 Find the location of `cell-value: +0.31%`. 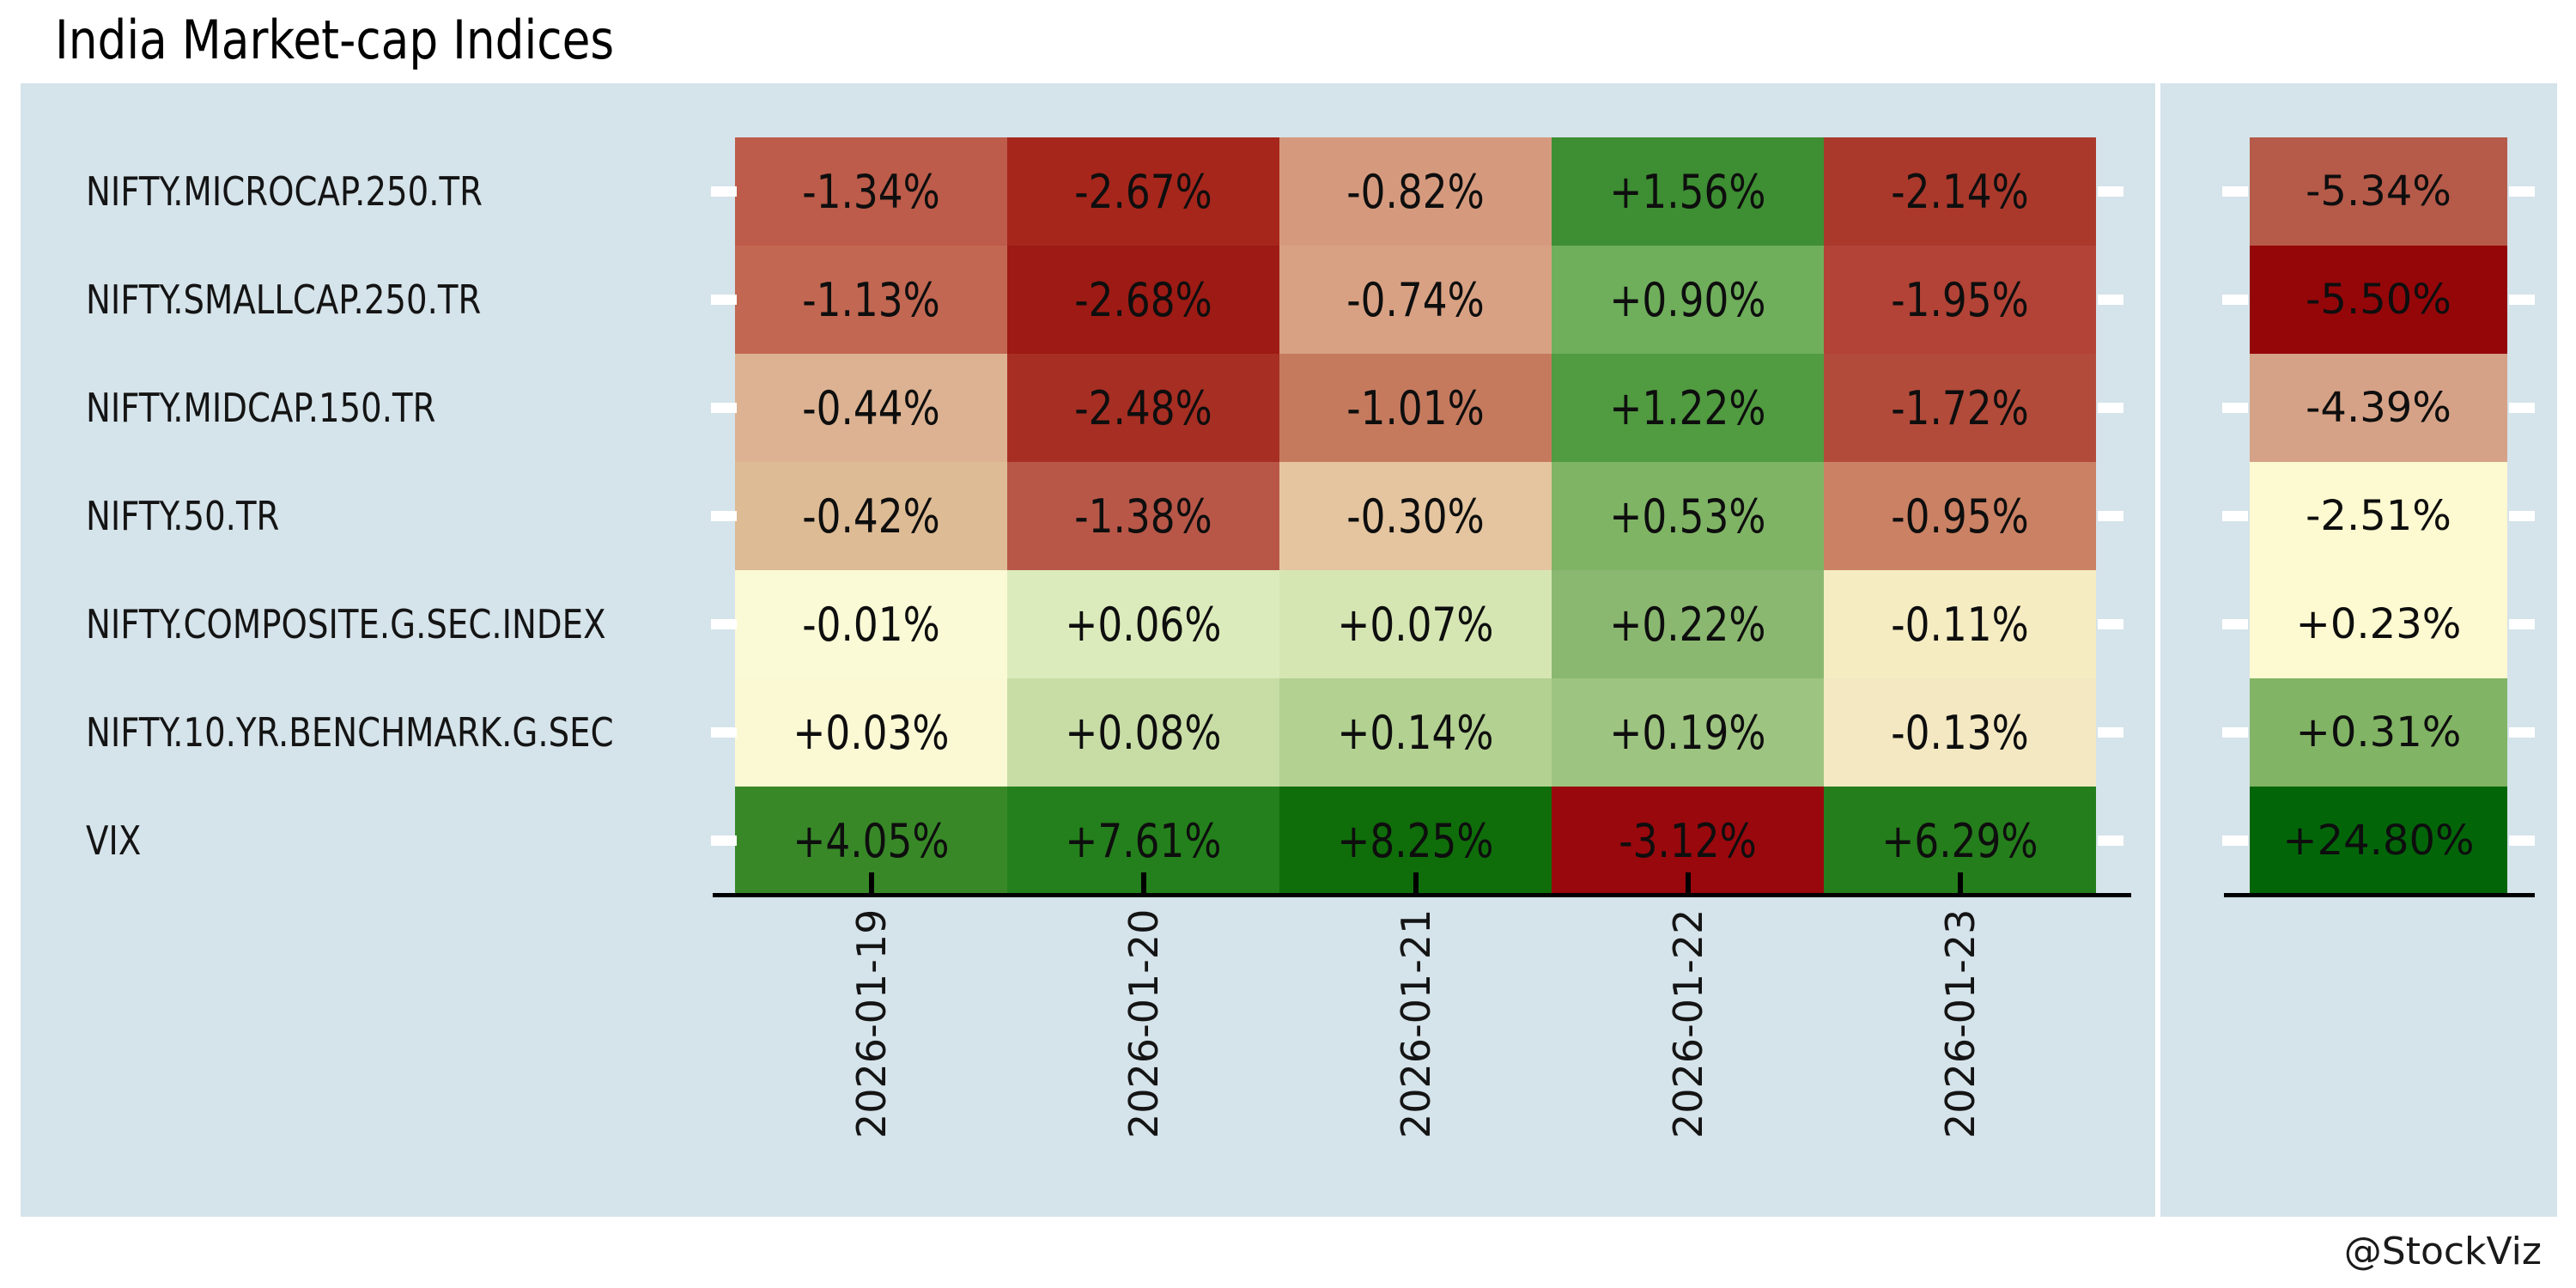

cell-value: +0.31% is located at coordinates (2378, 732).